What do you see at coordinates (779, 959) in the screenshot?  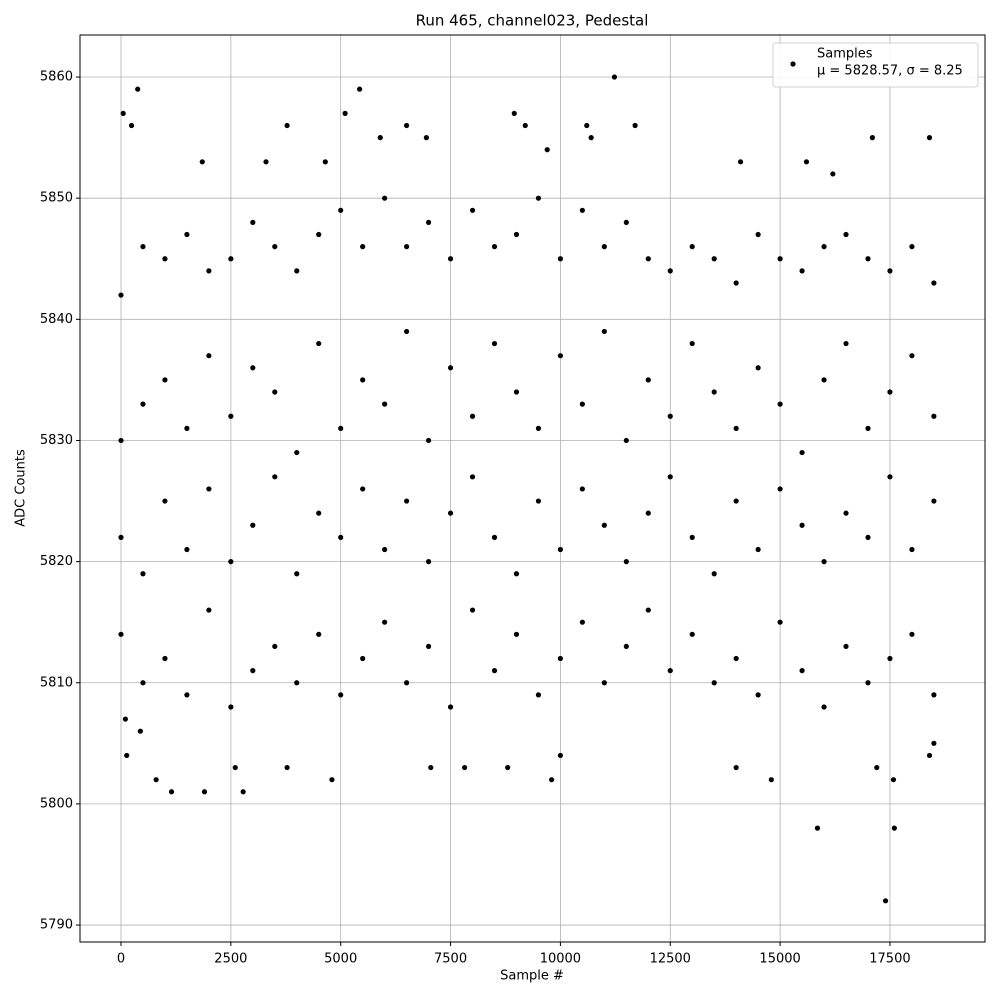 I see `x-tick-label: 15000` at bounding box center [779, 959].